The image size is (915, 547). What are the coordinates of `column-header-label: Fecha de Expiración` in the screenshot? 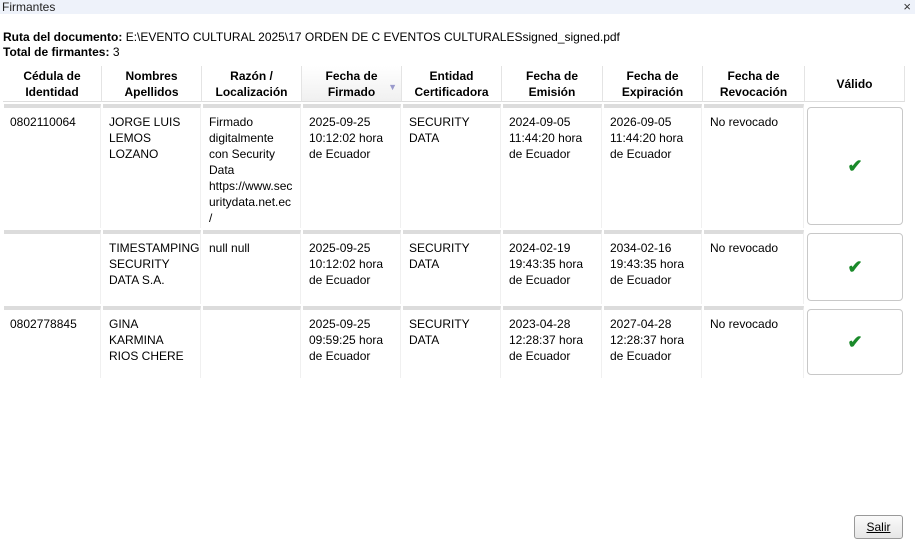 It's located at (652, 83).